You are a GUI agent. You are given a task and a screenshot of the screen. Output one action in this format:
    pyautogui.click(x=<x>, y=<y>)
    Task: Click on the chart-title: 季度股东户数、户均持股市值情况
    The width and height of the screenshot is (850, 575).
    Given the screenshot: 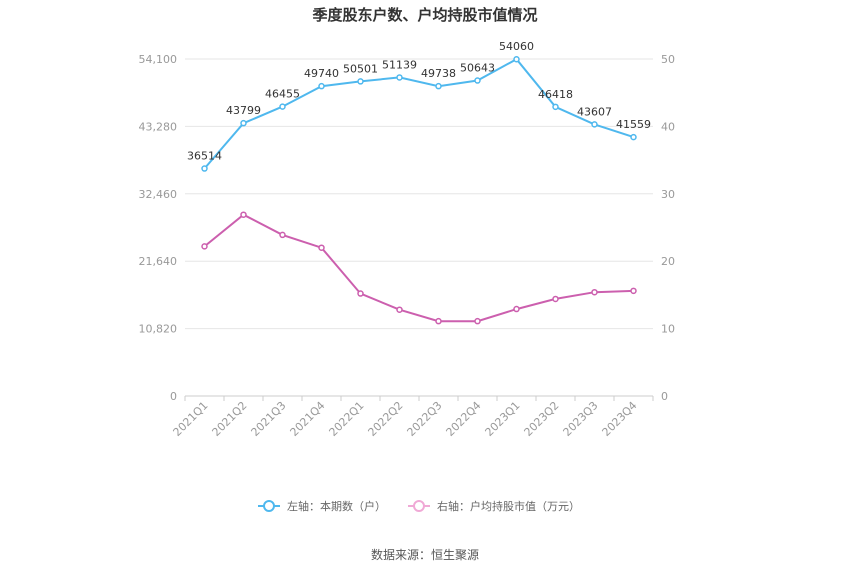 What is the action you would take?
    pyautogui.click(x=424, y=15)
    